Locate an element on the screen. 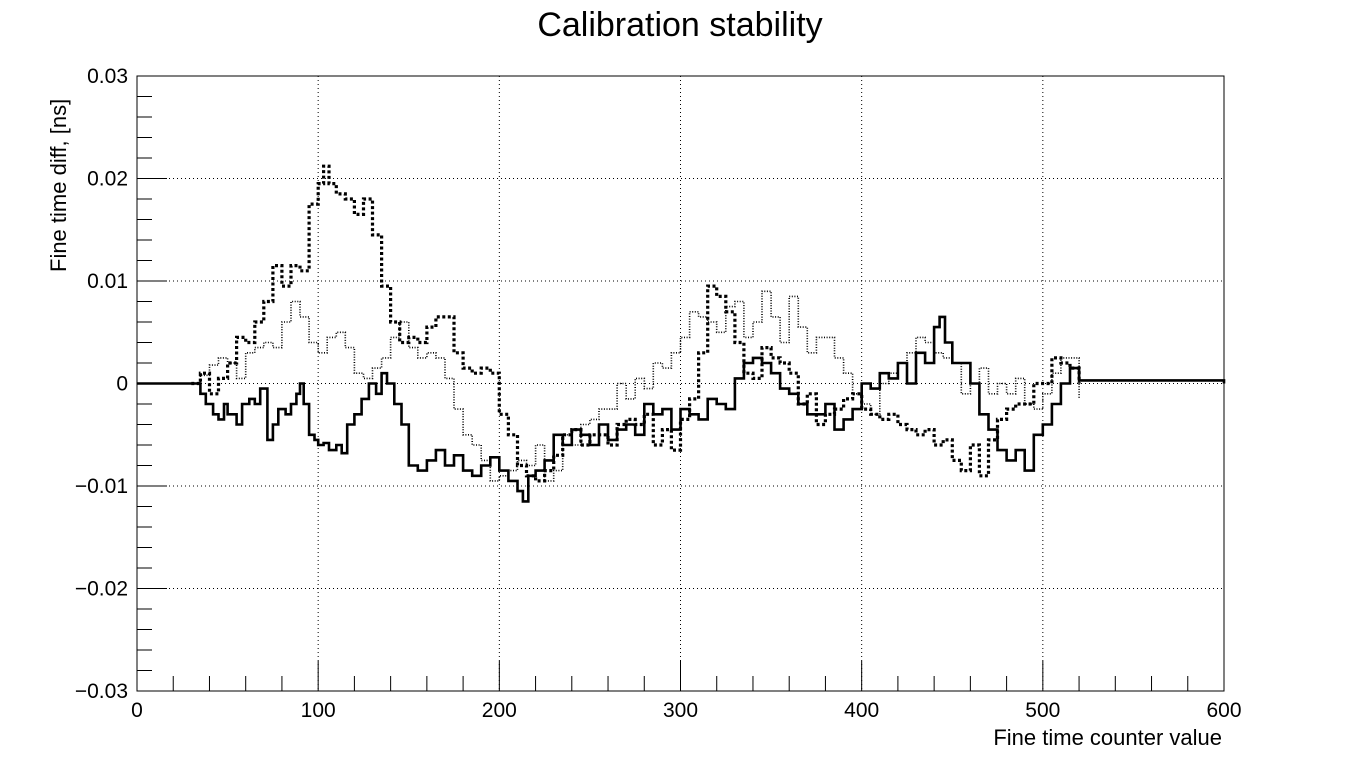  y-tick-label: −0.01 is located at coordinates (101, 486).